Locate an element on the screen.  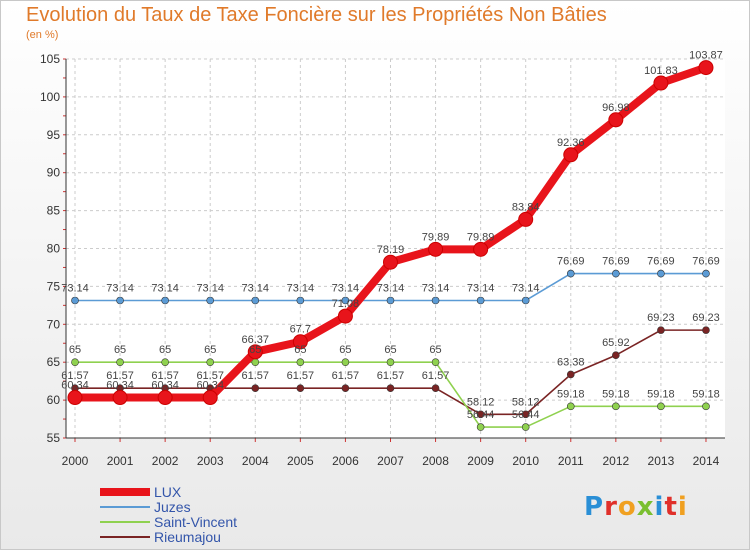
data-label: 71.08 is located at coordinates (346, 304).